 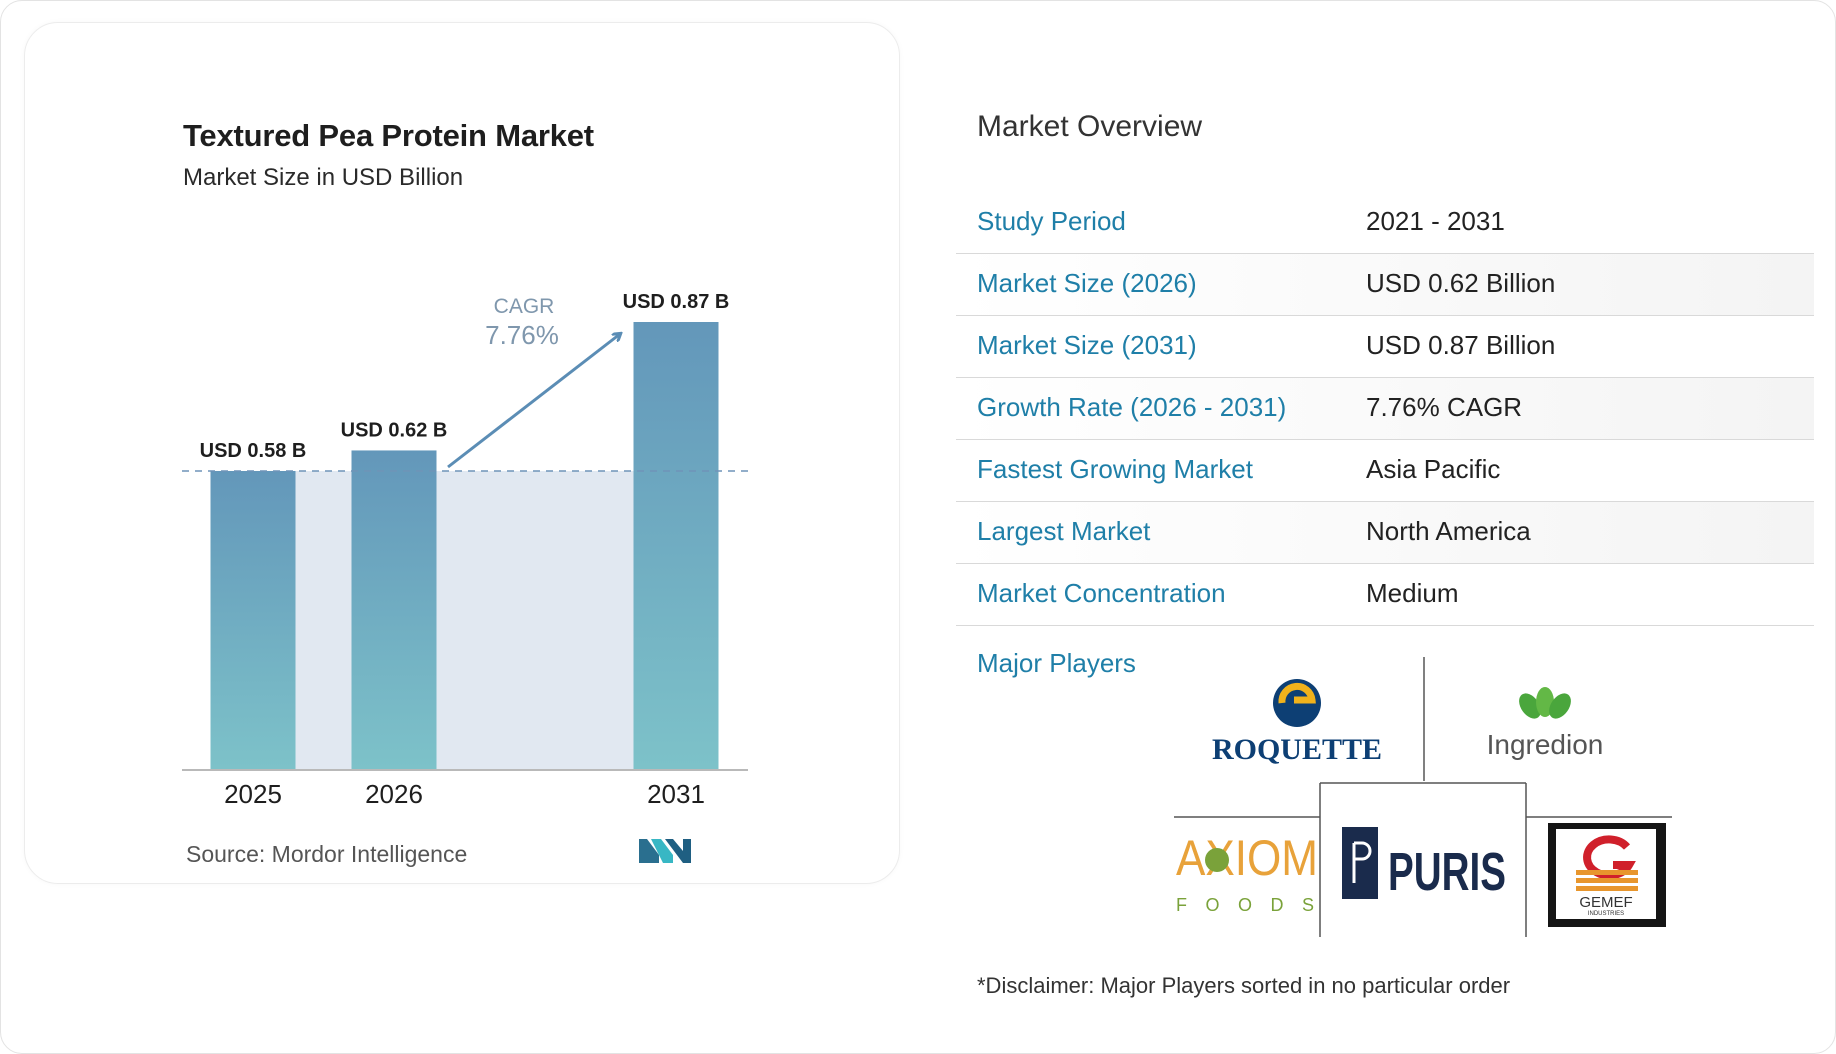 What do you see at coordinates (1433, 469) in the screenshot?
I see `row-value: Asia Pacific` at bounding box center [1433, 469].